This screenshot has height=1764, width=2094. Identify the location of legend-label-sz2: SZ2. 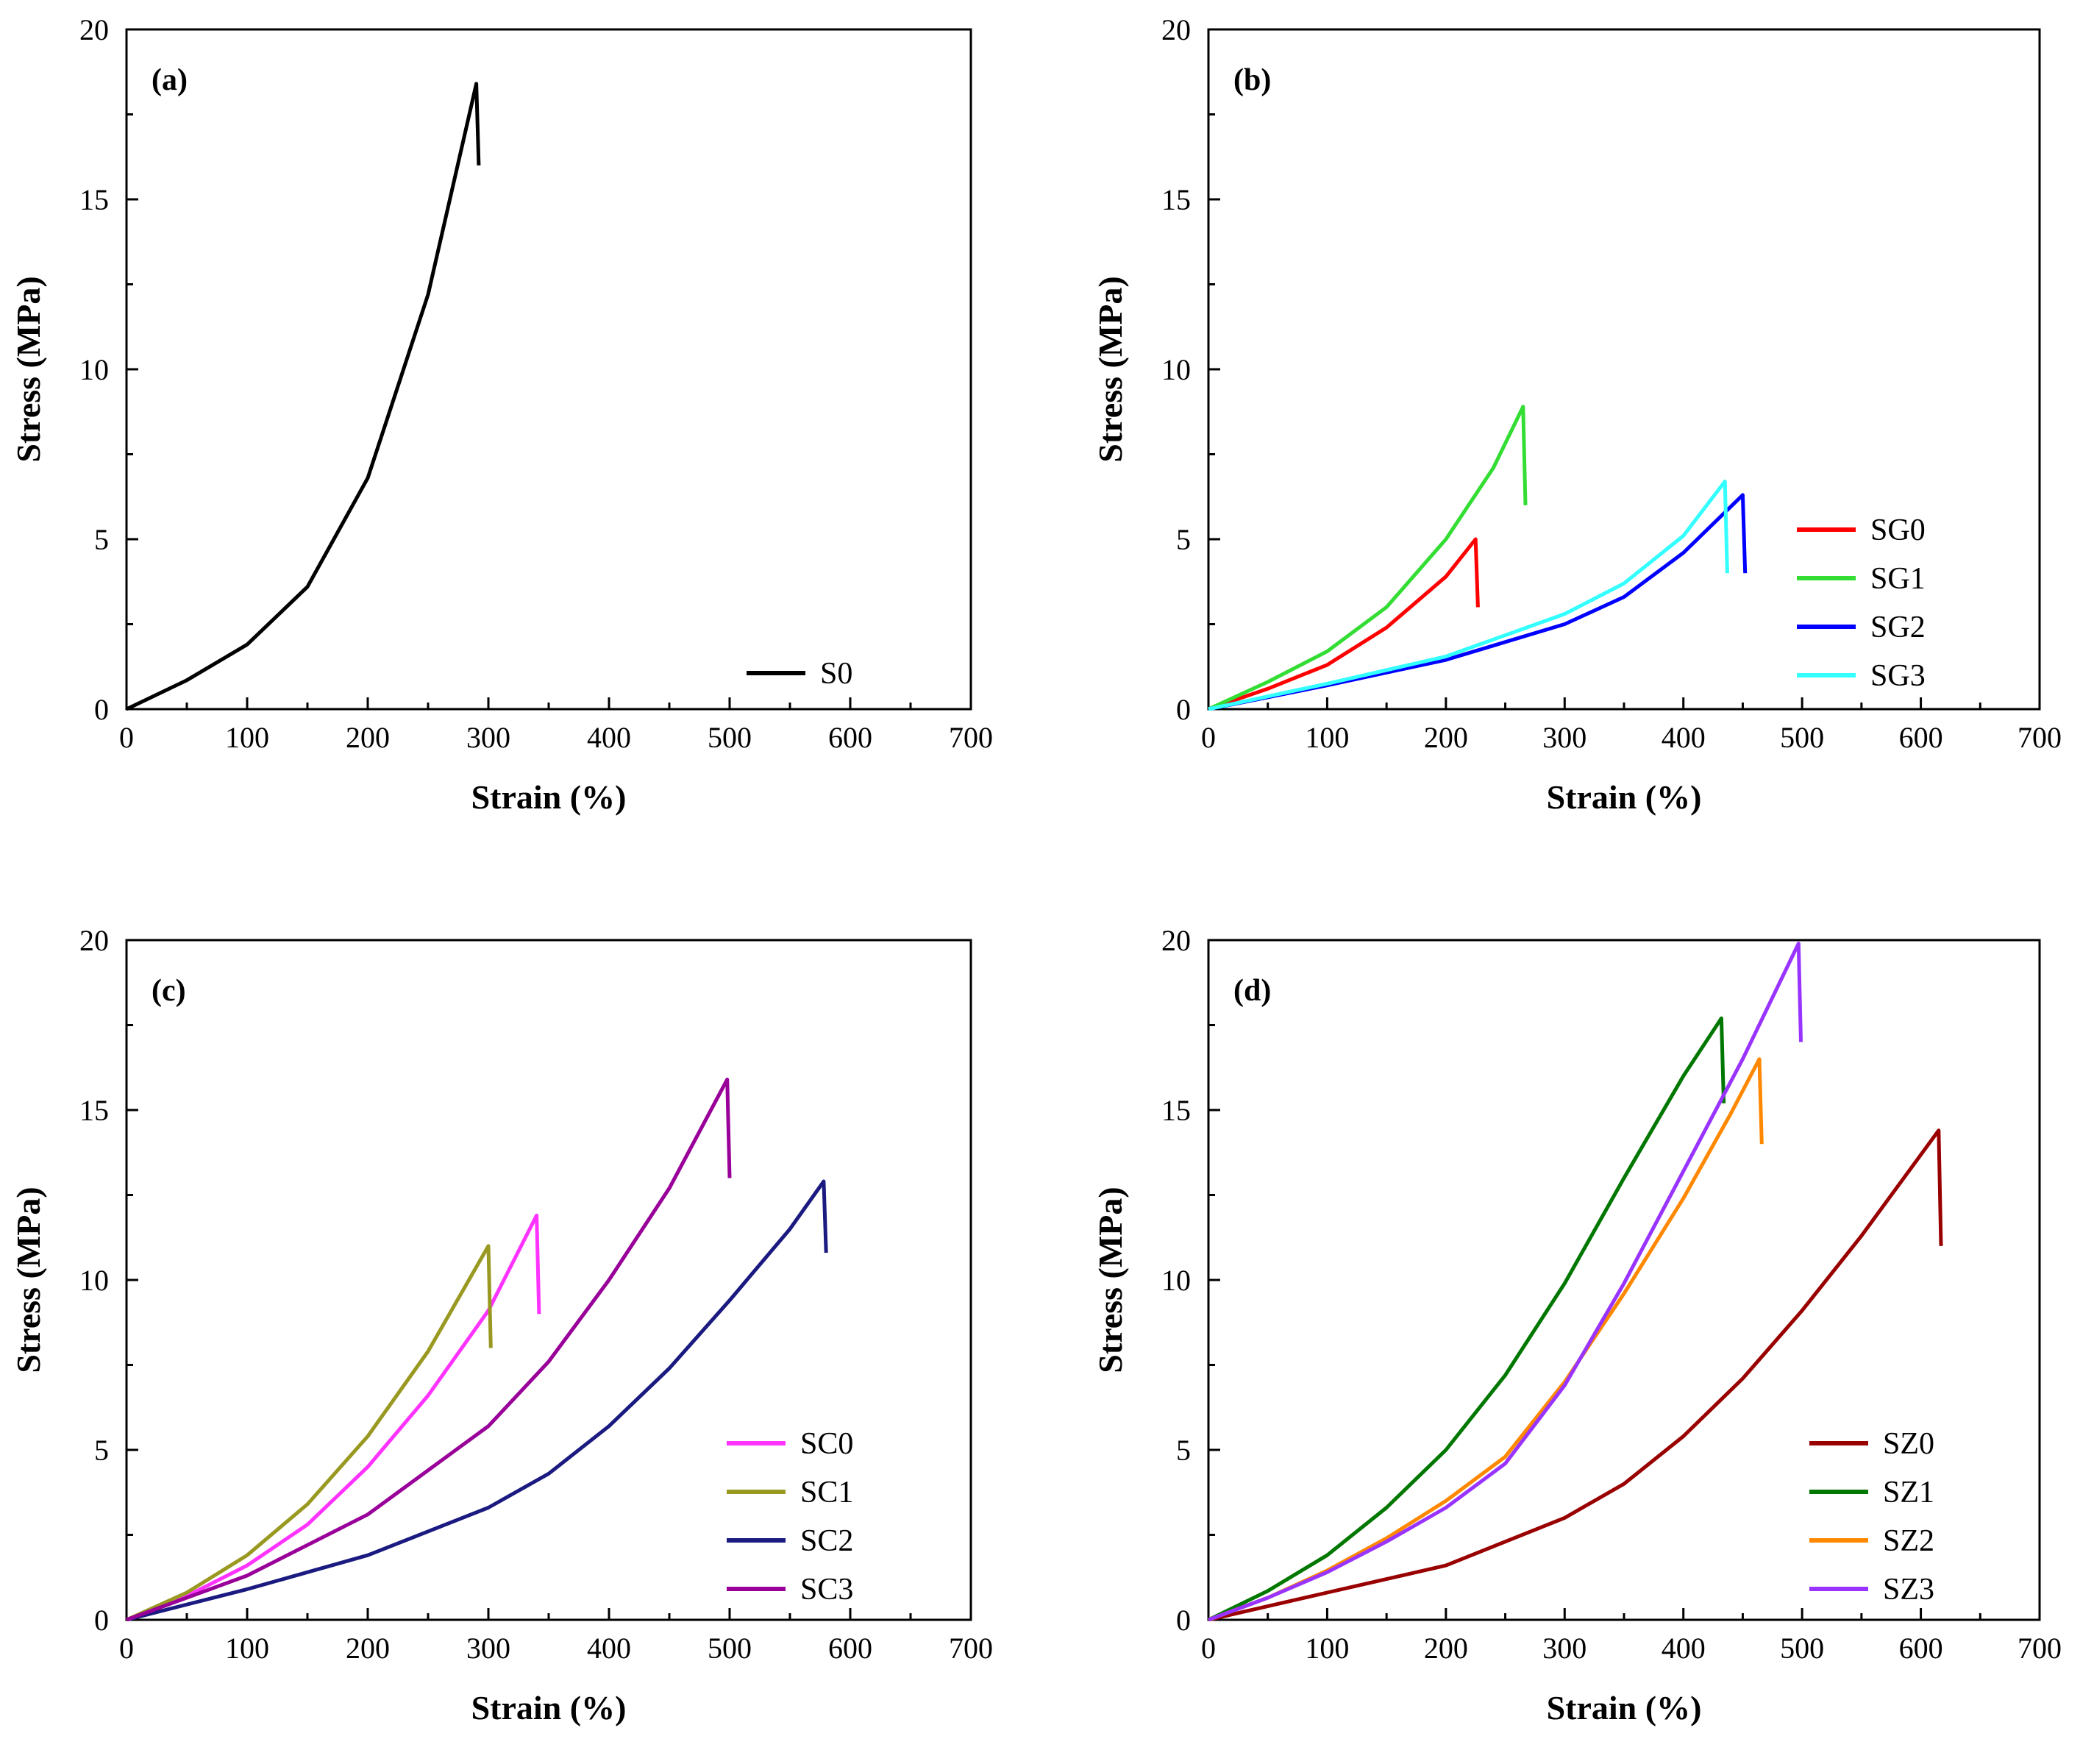
(1908, 1541).